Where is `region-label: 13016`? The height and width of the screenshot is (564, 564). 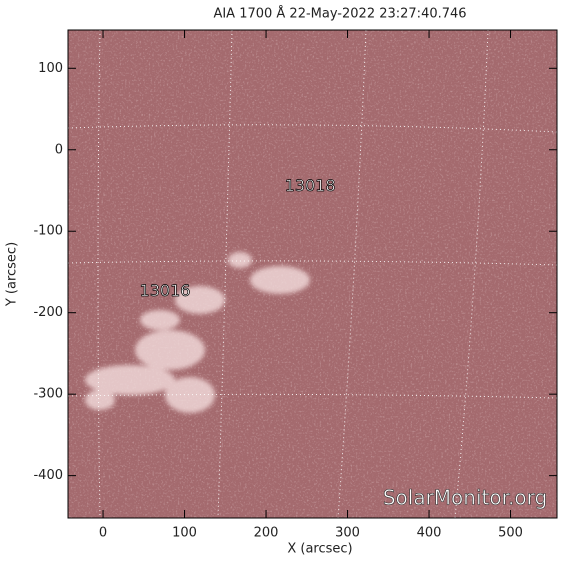
region-label: 13016 is located at coordinates (165, 290).